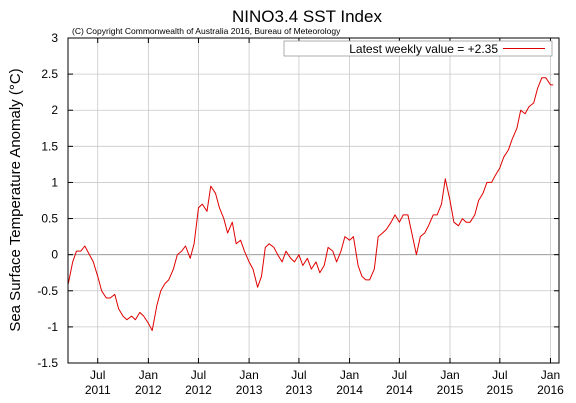 Image resolution: width=576 pixels, height=403 pixels. What do you see at coordinates (54, 182) in the screenshot?
I see `y-tick-label: 1` at bounding box center [54, 182].